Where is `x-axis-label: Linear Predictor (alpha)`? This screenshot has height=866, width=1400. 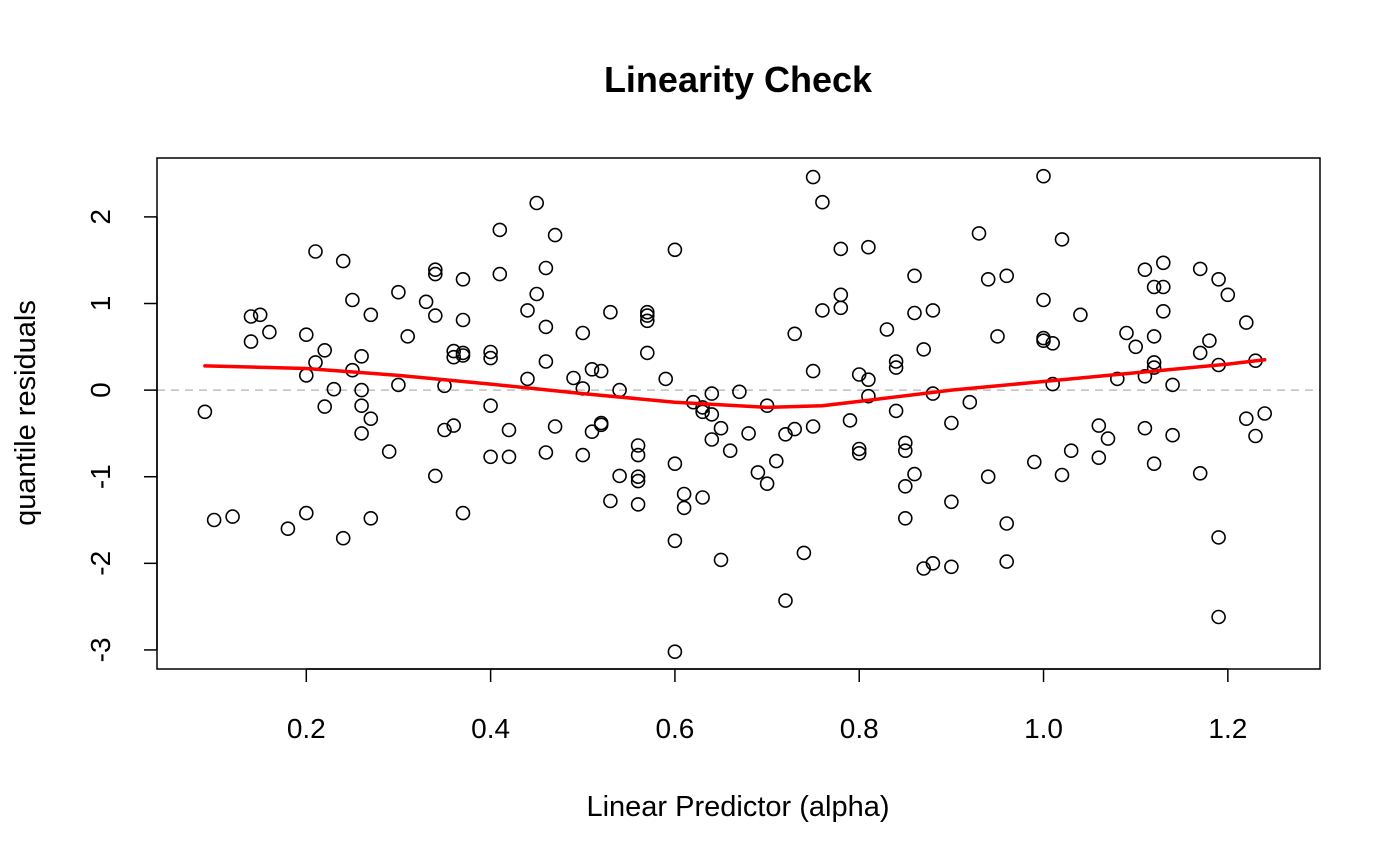 x-axis-label: Linear Predictor (alpha) is located at coordinates (737, 807).